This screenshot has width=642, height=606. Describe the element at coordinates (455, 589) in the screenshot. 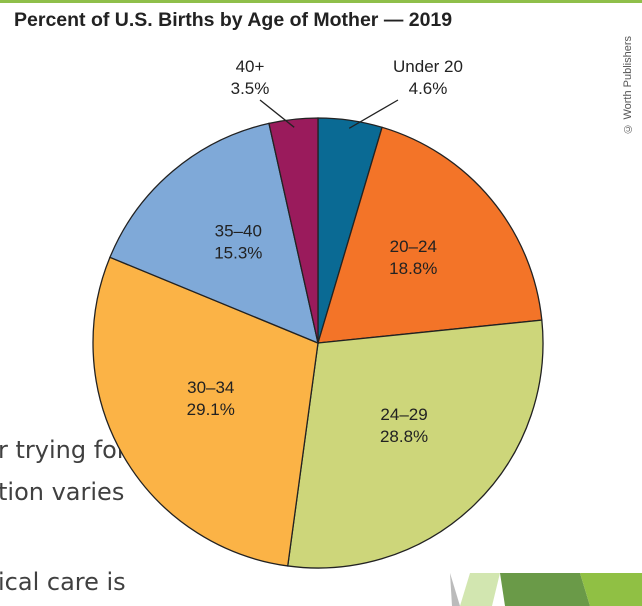

I see `deco-line` at that location.